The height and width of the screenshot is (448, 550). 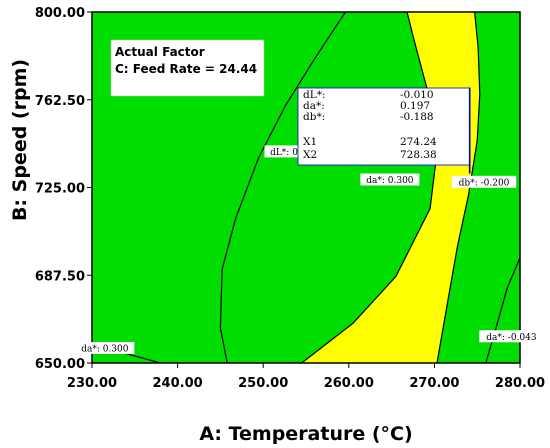 What do you see at coordinates (20, 140) in the screenshot?
I see `y-axis-title: B: Speed (rpm)` at bounding box center [20, 140].